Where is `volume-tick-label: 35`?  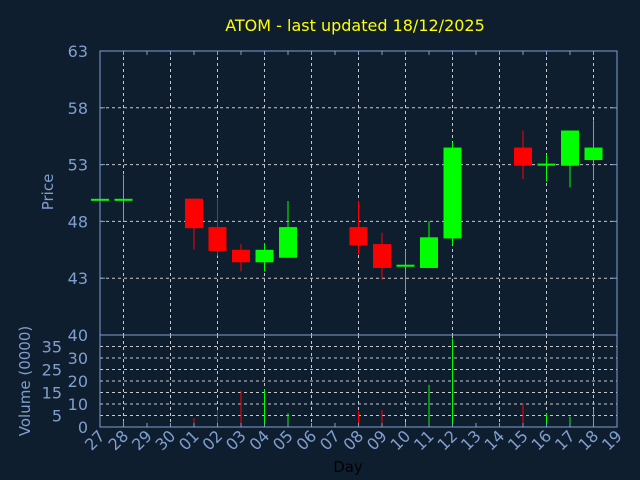 volume-tick-label: 35 is located at coordinates (52, 347).